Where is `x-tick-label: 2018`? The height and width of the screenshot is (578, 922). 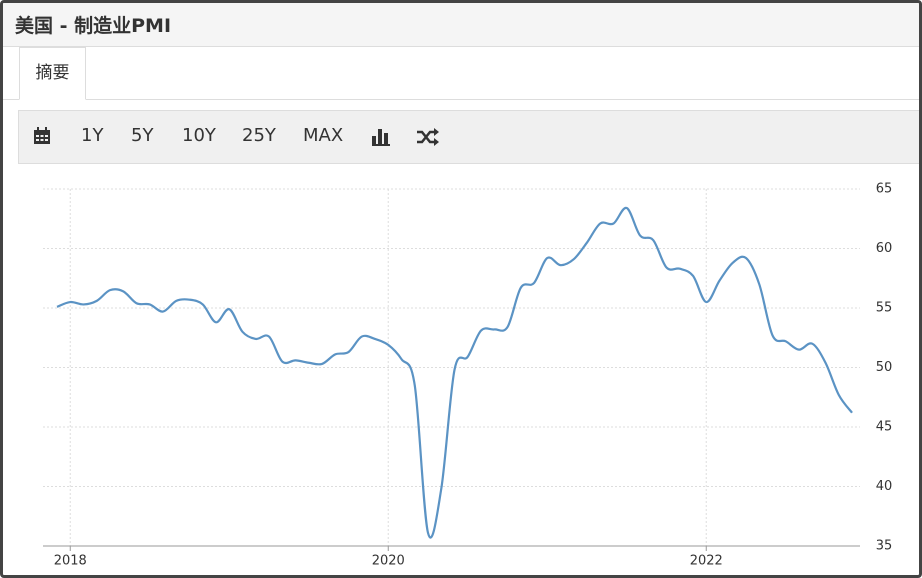 x-tick-label: 2018 is located at coordinates (70, 561).